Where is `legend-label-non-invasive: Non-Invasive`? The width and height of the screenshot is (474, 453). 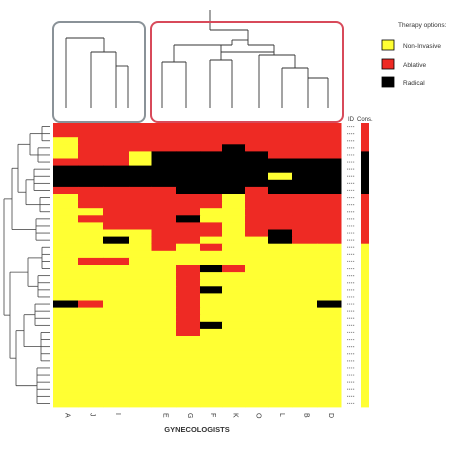
legend-label-non-invasive: Non-Invasive is located at coordinates (422, 46).